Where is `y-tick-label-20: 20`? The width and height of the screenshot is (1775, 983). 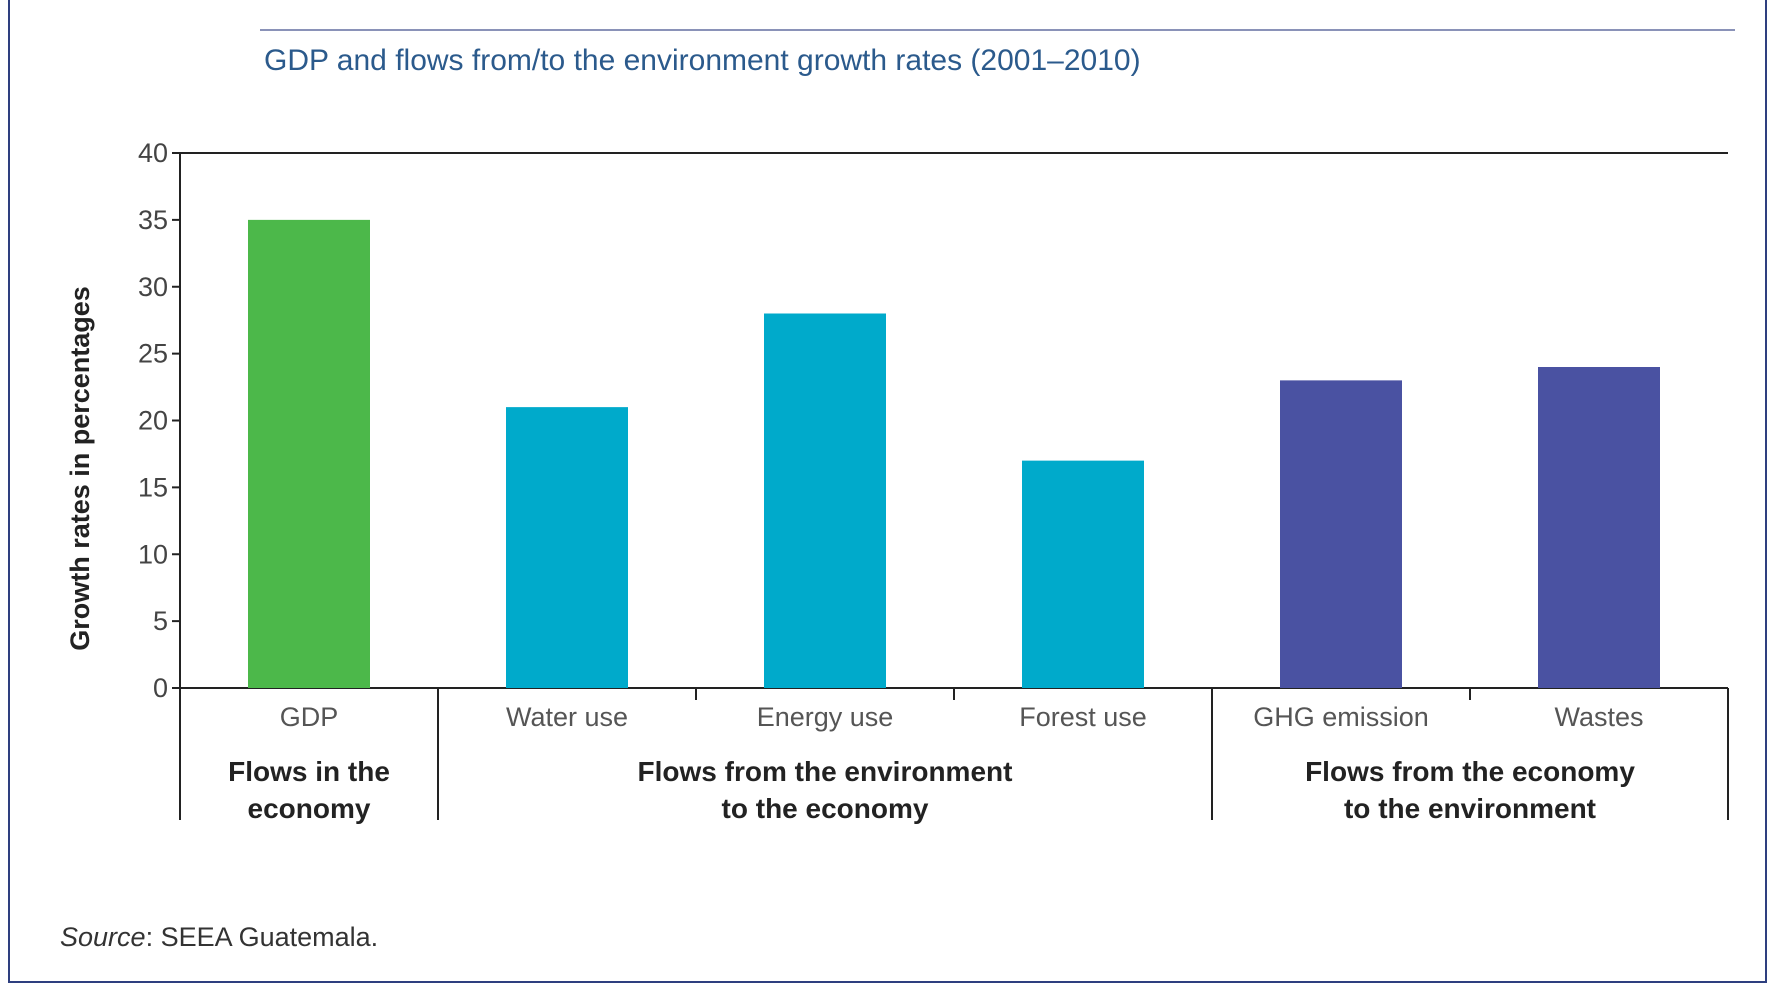
y-tick-label-20: 20 is located at coordinates (153, 421).